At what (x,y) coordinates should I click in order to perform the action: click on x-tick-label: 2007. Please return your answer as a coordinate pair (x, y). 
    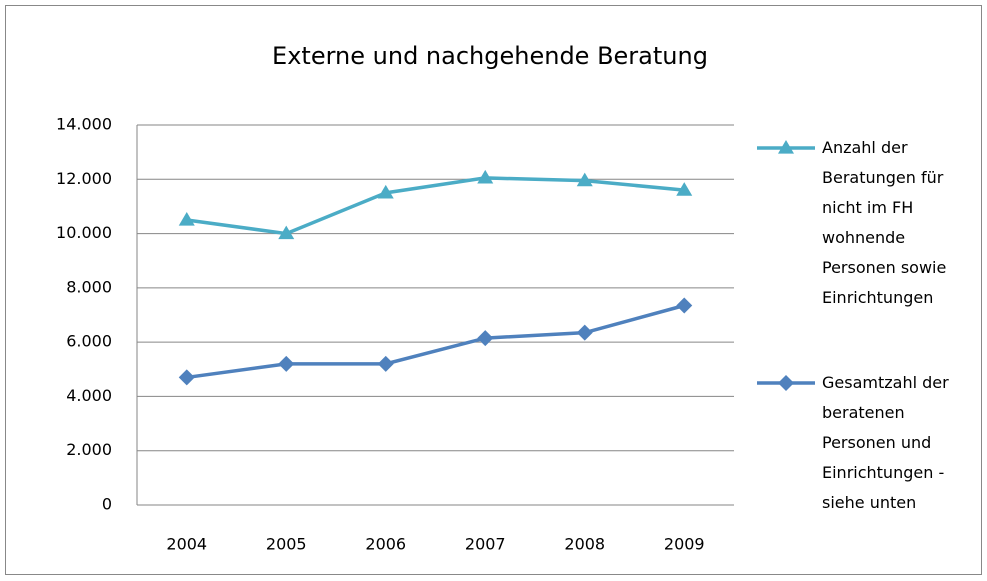
    Looking at the image, I should click on (485, 544).